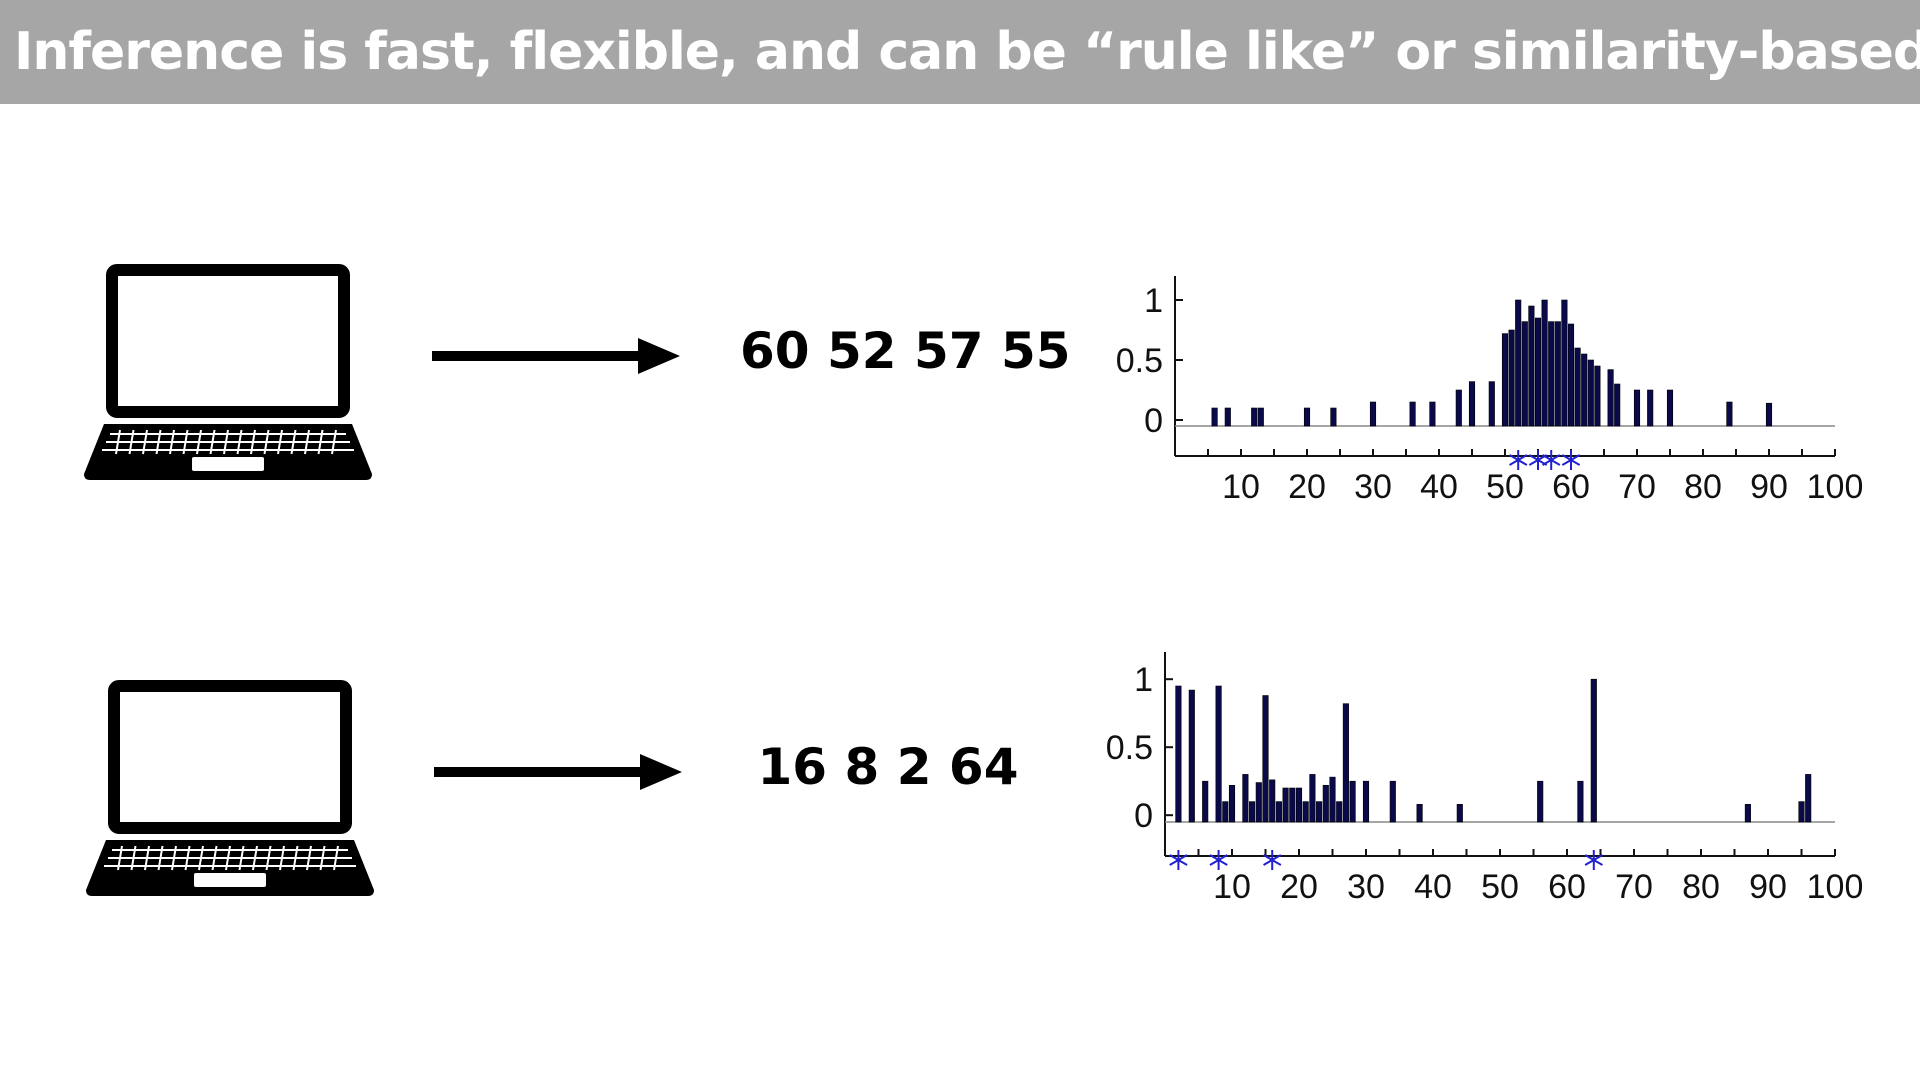  I want to click on sequence-text: 16 8 2 64, so click(888, 767).